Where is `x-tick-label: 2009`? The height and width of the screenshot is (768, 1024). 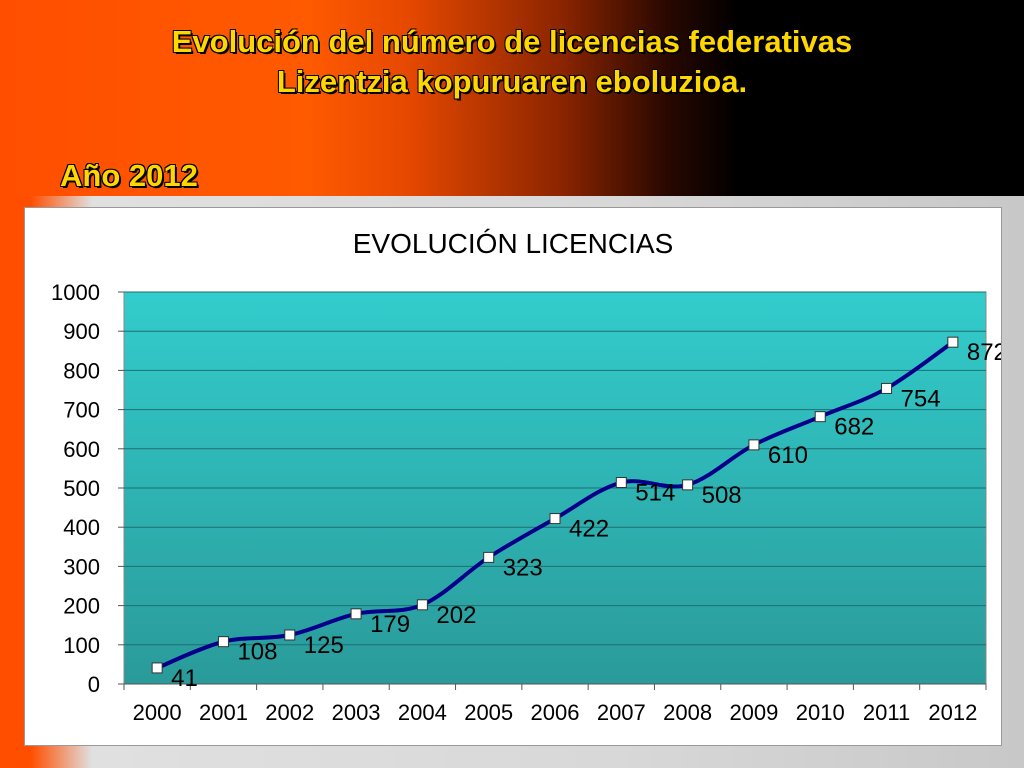
x-tick-label: 2009 is located at coordinates (753, 712).